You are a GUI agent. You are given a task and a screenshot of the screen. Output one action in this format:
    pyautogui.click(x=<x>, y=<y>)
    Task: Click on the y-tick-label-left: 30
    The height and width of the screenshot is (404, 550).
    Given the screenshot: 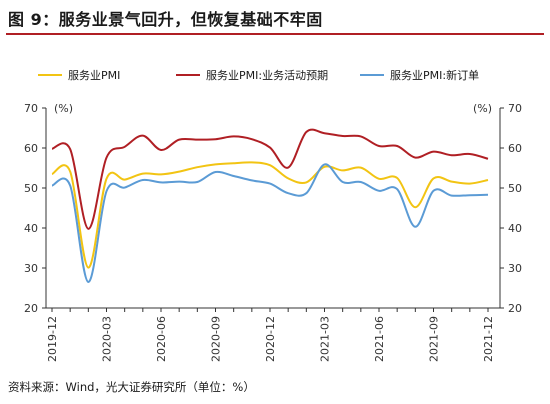 What is the action you would take?
    pyautogui.click(x=31, y=268)
    